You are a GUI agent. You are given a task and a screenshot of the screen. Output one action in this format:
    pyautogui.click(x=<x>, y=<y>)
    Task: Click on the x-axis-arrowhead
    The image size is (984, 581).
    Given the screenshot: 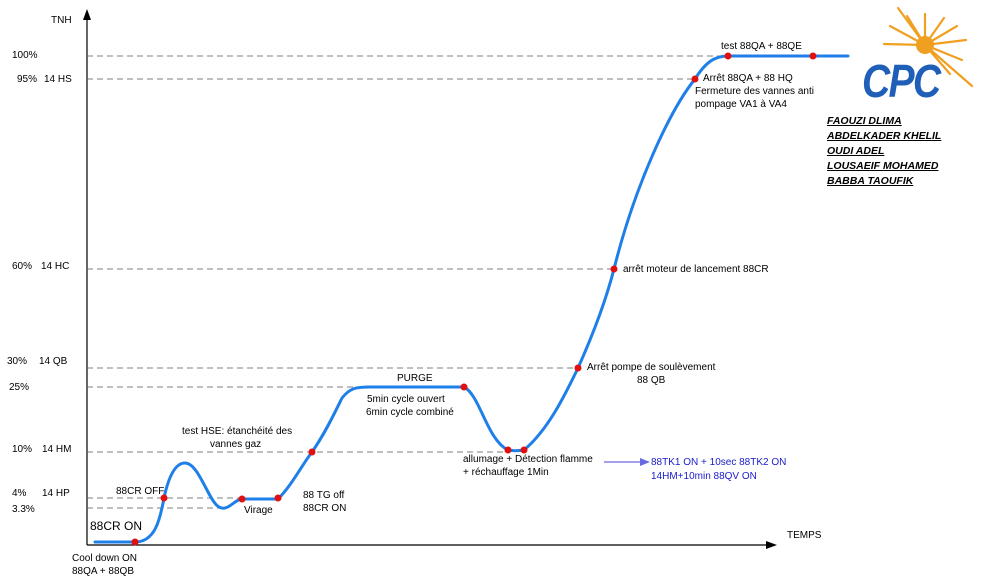 What is the action you would take?
    pyautogui.click(x=771, y=545)
    